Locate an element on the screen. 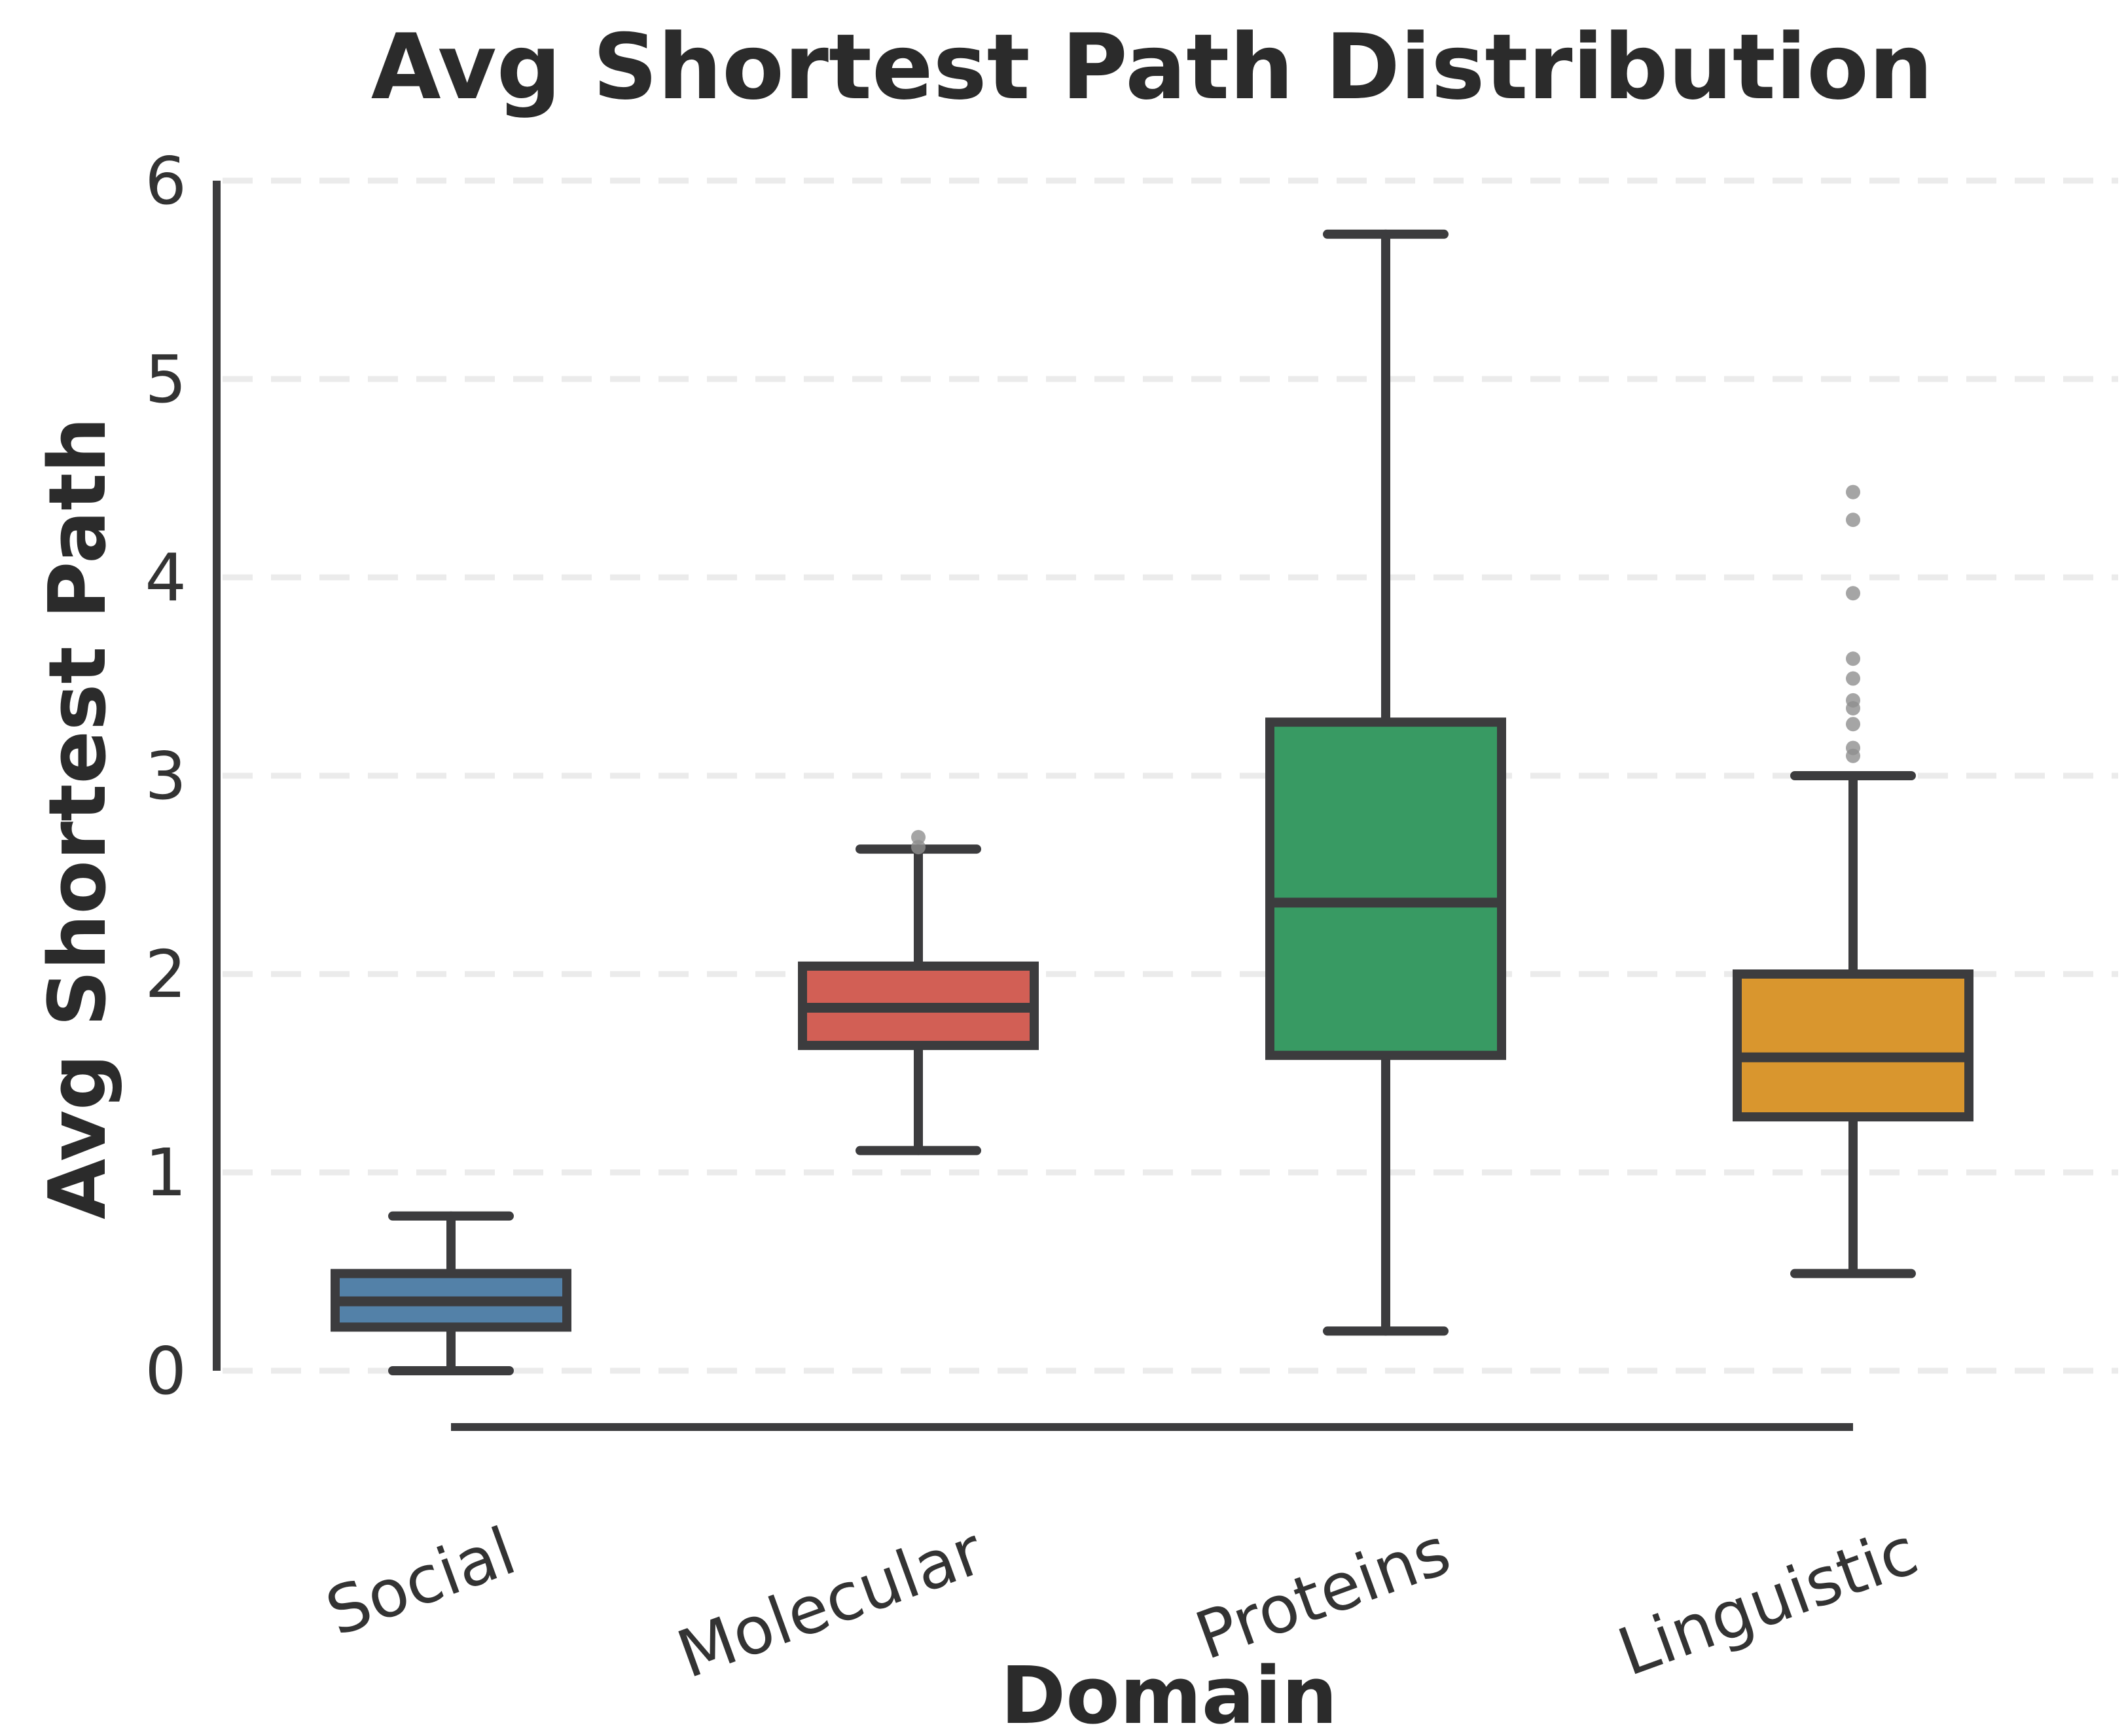 The image size is (2126, 1736). y-axis-label: Avg Shortest Path is located at coordinates (78, 818).